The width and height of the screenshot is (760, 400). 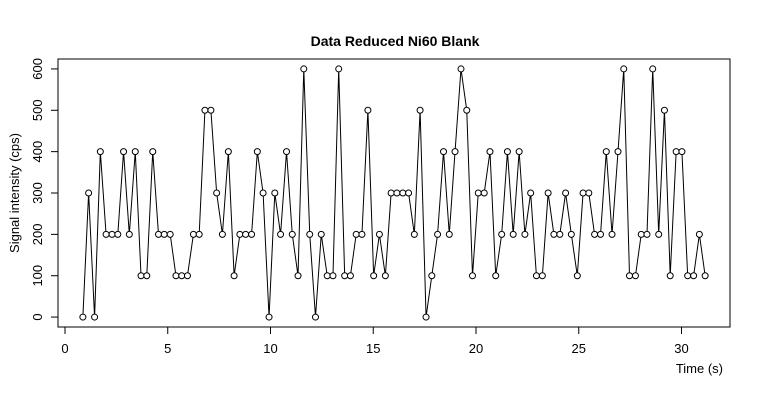 What do you see at coordinates (14, 193) in the screenshot?
I see `y-axis-label: Signal intensity (cps)` at bounding box center [14, 193].